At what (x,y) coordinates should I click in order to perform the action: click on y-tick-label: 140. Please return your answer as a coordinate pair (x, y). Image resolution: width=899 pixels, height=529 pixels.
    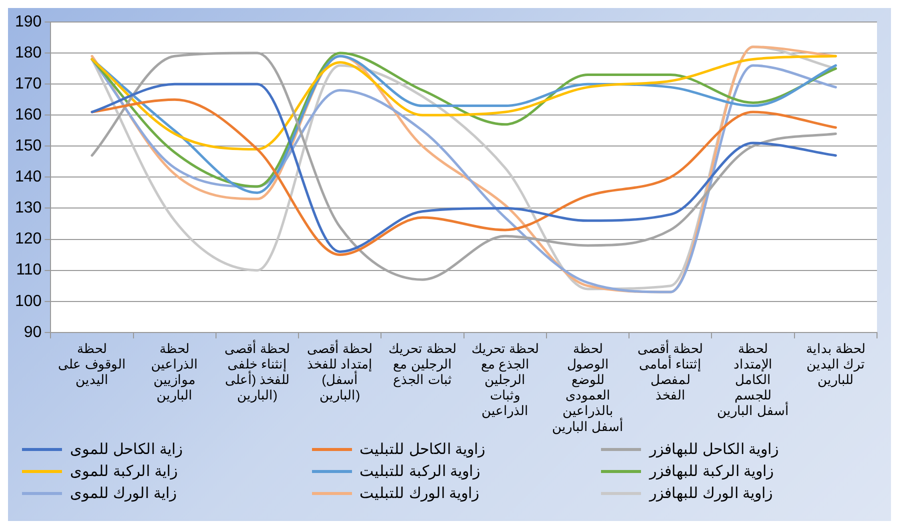
    Looking at the image, I should click on (28, 177).